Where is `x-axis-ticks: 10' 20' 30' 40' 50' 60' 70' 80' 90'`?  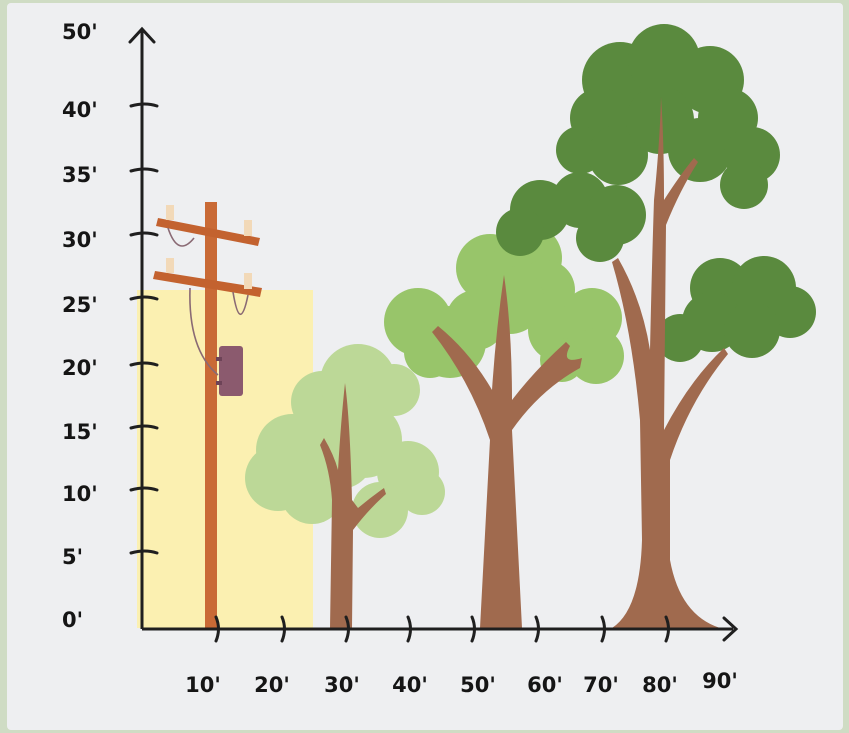
x-axis-ticks: 10' 20' 30' 40' 50' 60' 70' 80' 90' is located at coordinates (461, 656).